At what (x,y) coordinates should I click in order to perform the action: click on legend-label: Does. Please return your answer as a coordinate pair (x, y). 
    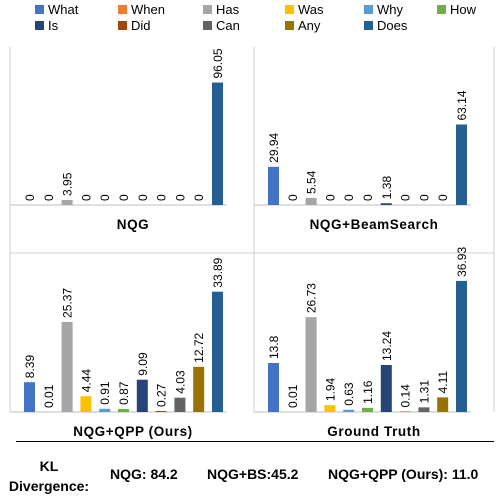
    Looking at the image, I should click on (392, 25).